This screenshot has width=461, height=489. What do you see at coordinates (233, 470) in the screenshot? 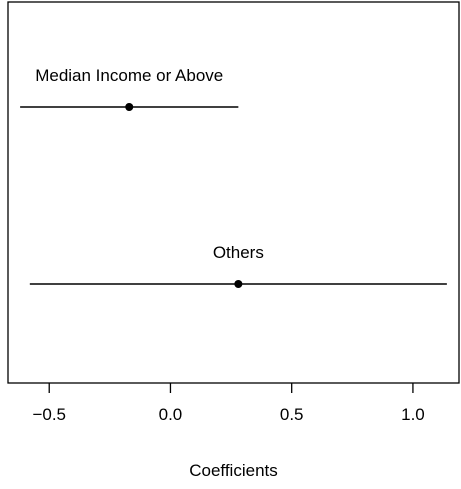
I see `x-axis-label: Coefficients` at bounding box center [233, 470].